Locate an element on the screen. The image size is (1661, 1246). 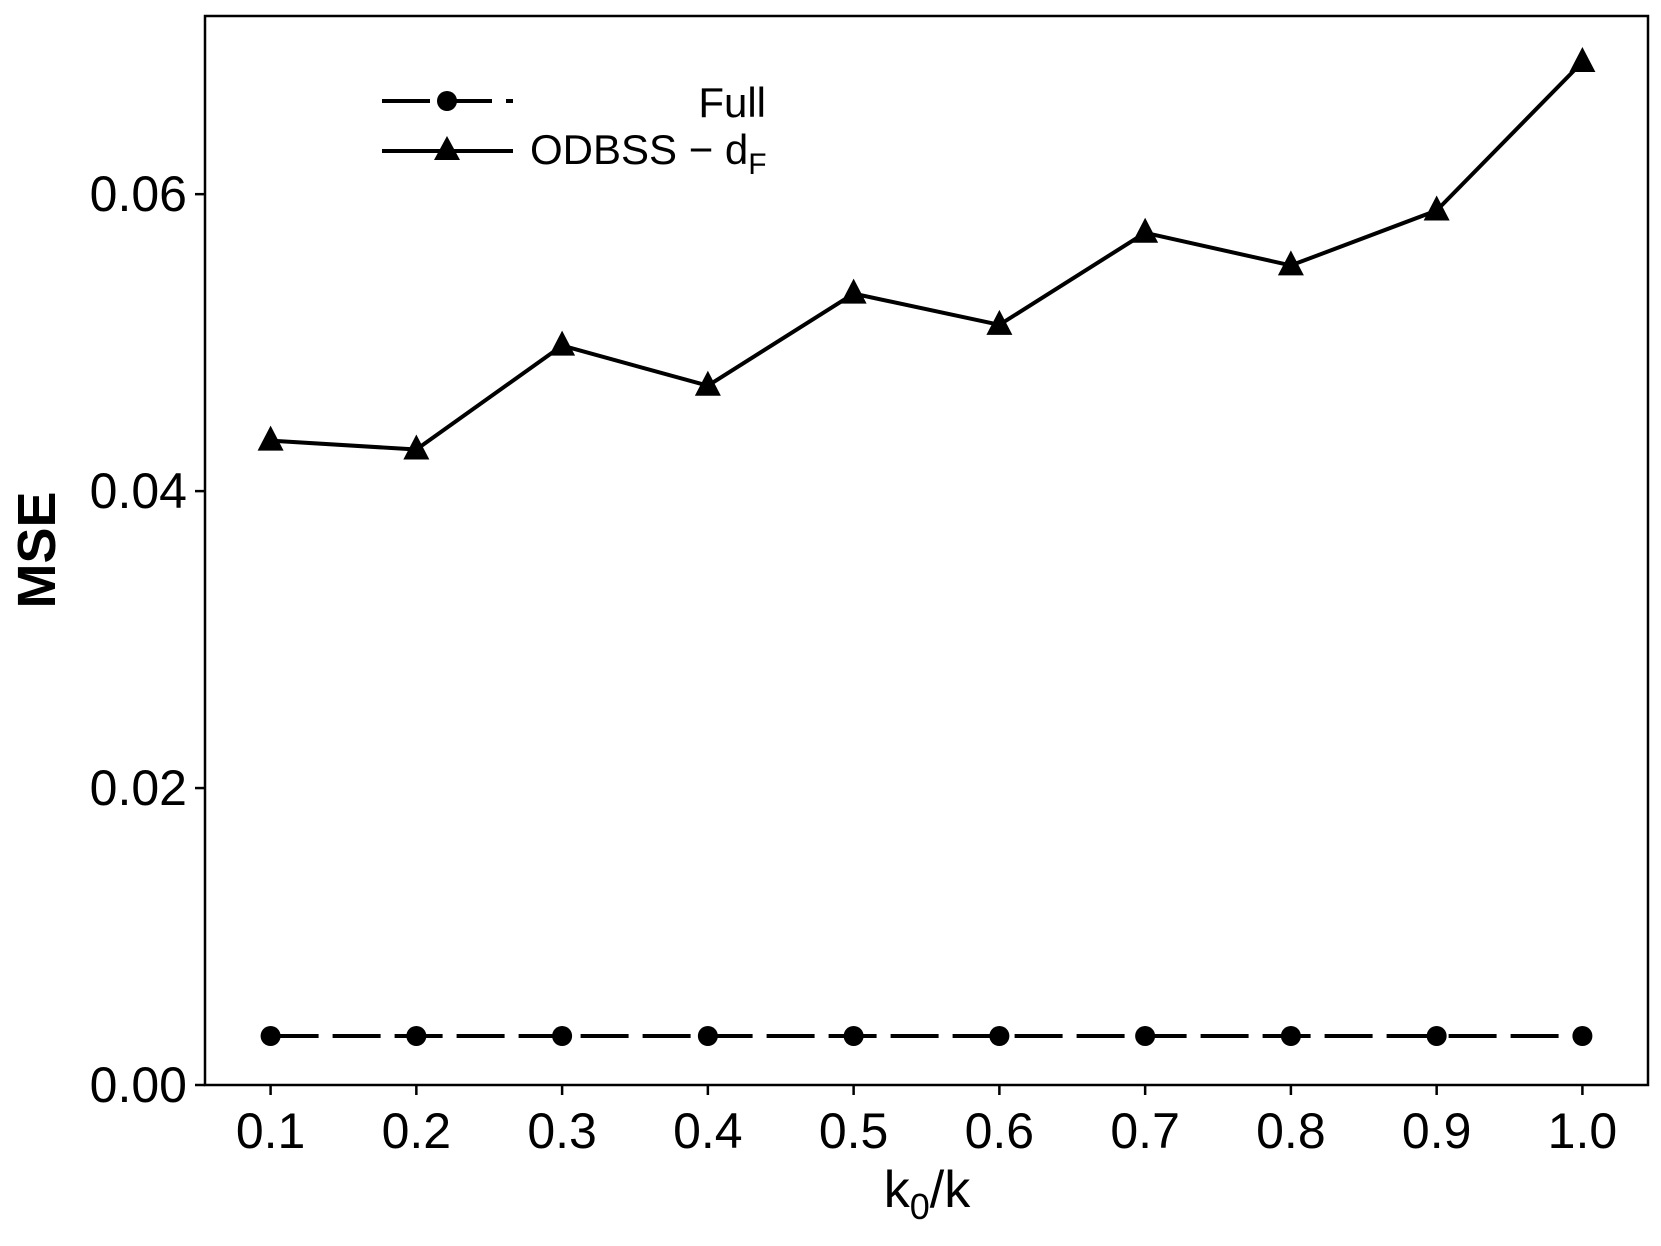
x-tick-label: 0.4 is located at coordinates (708, 1131).